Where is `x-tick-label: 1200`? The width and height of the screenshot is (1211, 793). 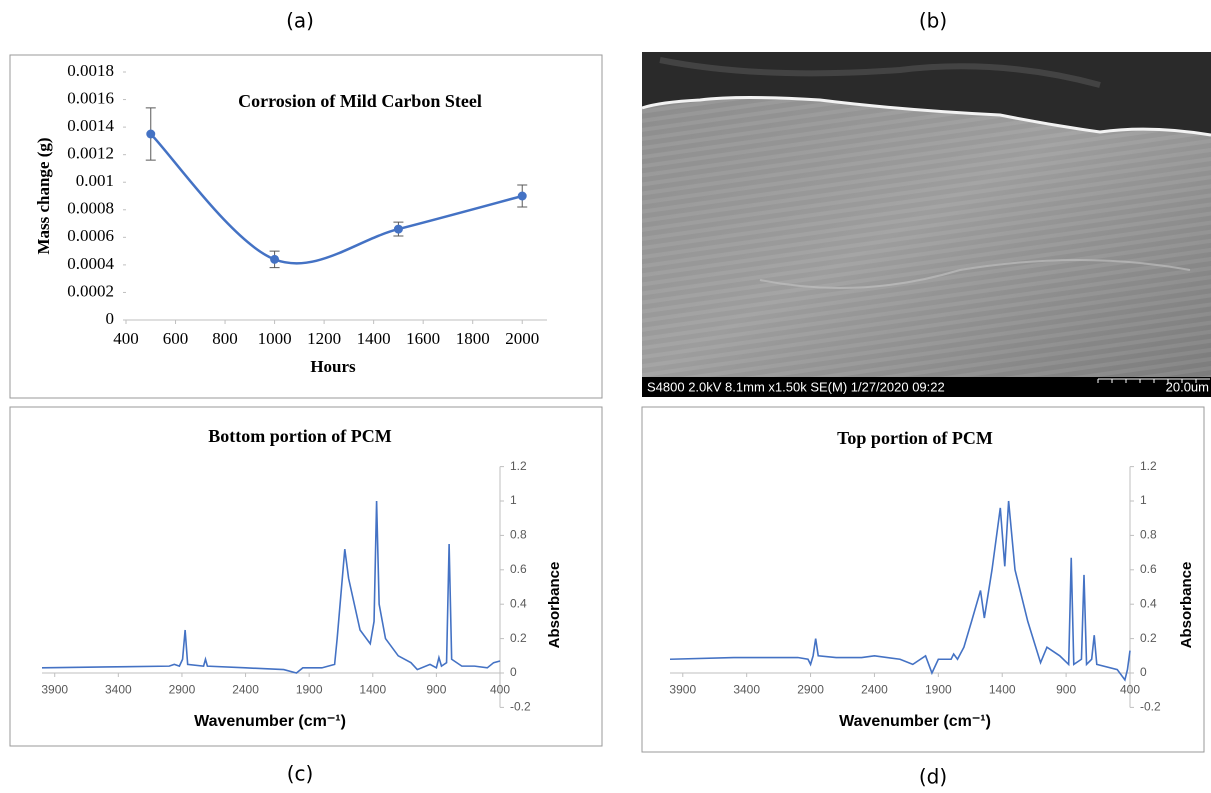
x-tick-label: 1200 is located at coordinates (324, 338).